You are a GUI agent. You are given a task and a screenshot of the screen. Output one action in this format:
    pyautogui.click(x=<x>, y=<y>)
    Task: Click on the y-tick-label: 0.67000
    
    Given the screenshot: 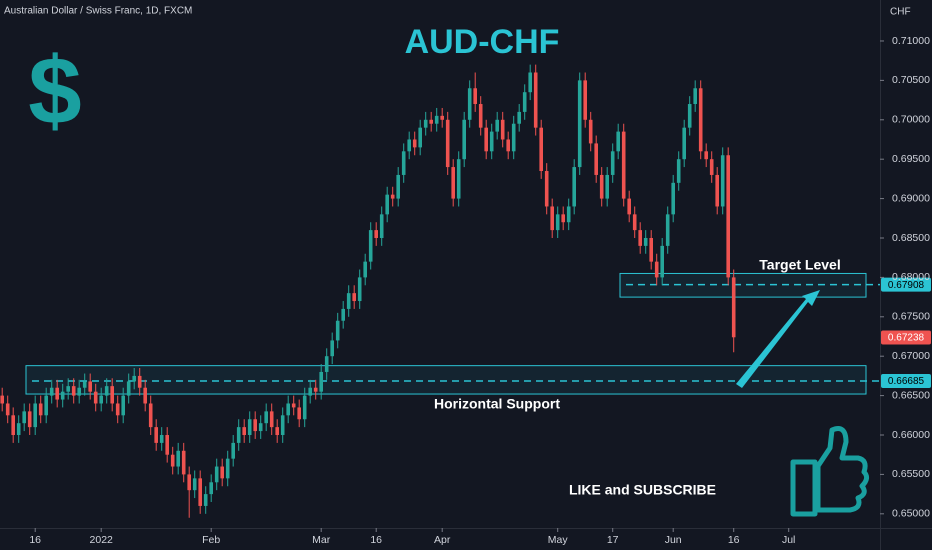 What is the action you would take?
    pyautogui.click(x=911, y=356)
    